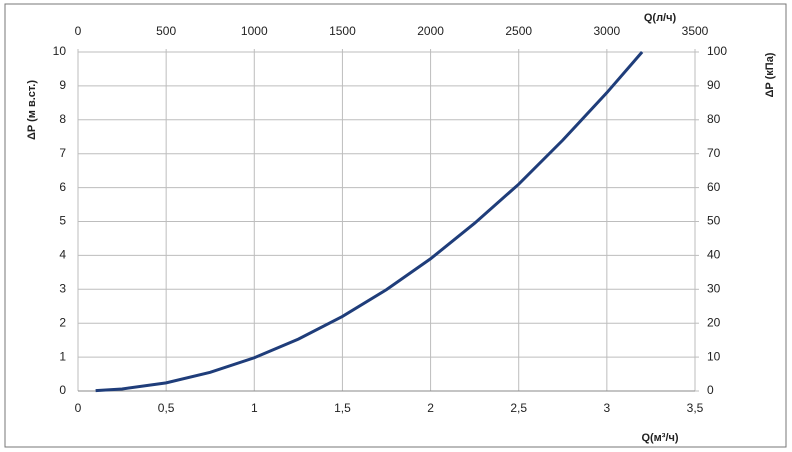  Describe the element at coordinates (254, 408) in the screenshot. I see `x-tick-label: 1` at that location.